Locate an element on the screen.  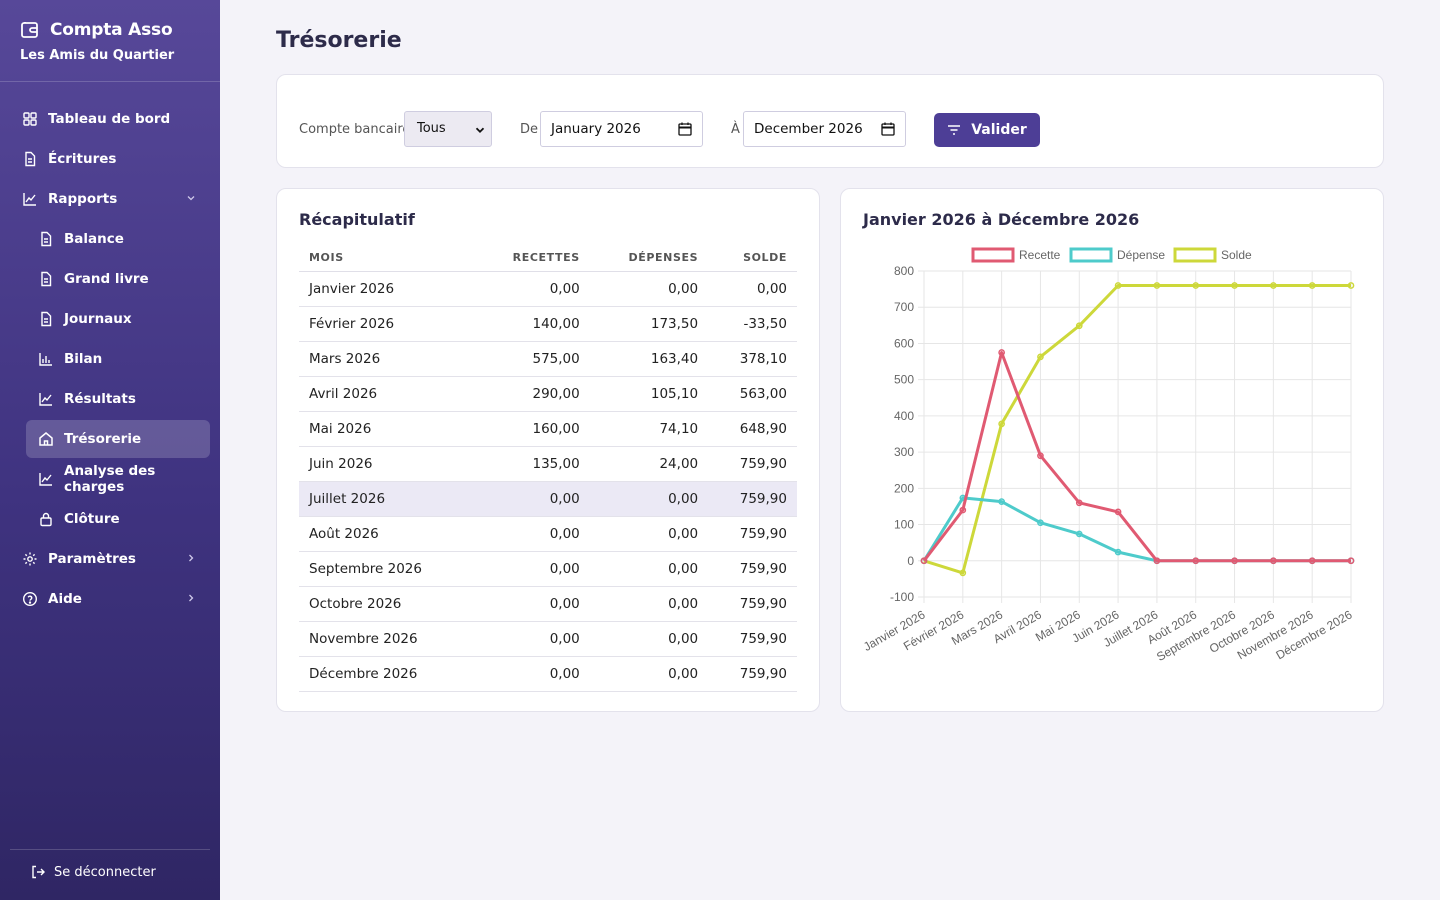
sidebar-item-aide: Aide is located at coordinates (111, 599).